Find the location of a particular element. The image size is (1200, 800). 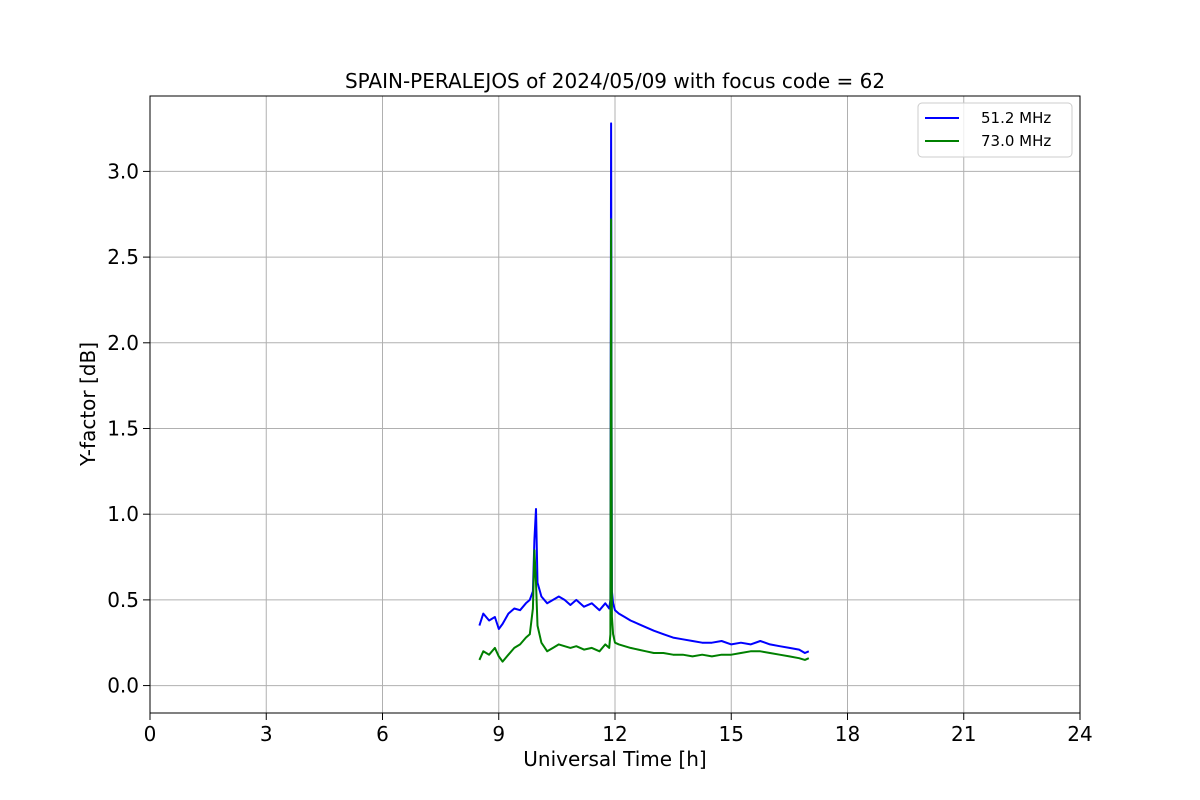

legend-label-73-mhz: 73.0 MHz is located at coordinates (1016, 141).